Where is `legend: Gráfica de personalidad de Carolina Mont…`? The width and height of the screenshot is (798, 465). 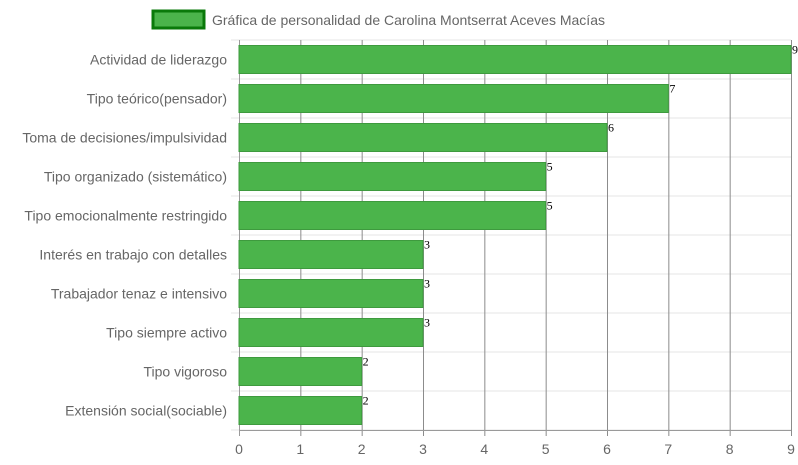
legend: Gráfica de personalidad de Carolina Mont… is located at coordinates (378, 19).